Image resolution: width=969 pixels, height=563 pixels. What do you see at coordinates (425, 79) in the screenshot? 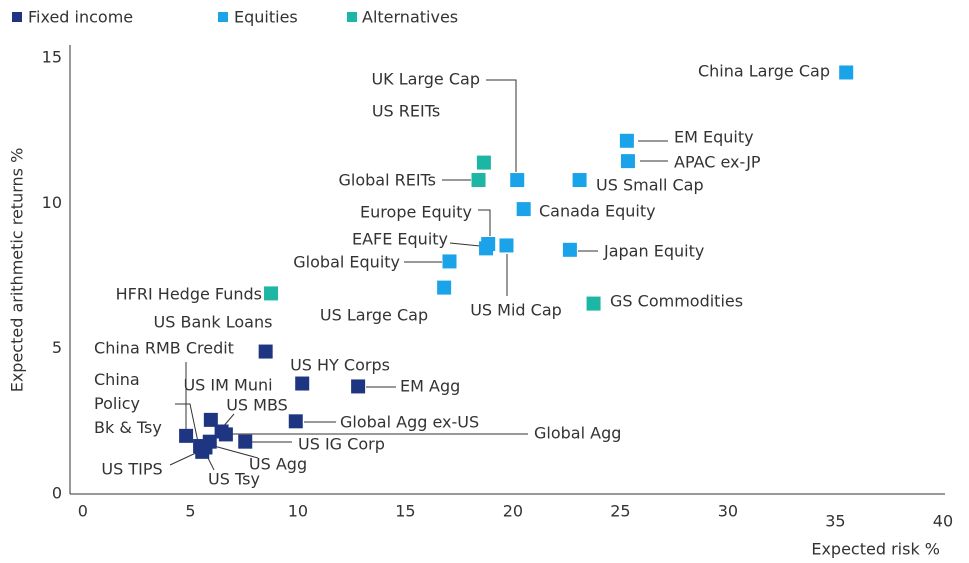
I see `point-label: UK Large Cap` at bounding box center [425, 79].